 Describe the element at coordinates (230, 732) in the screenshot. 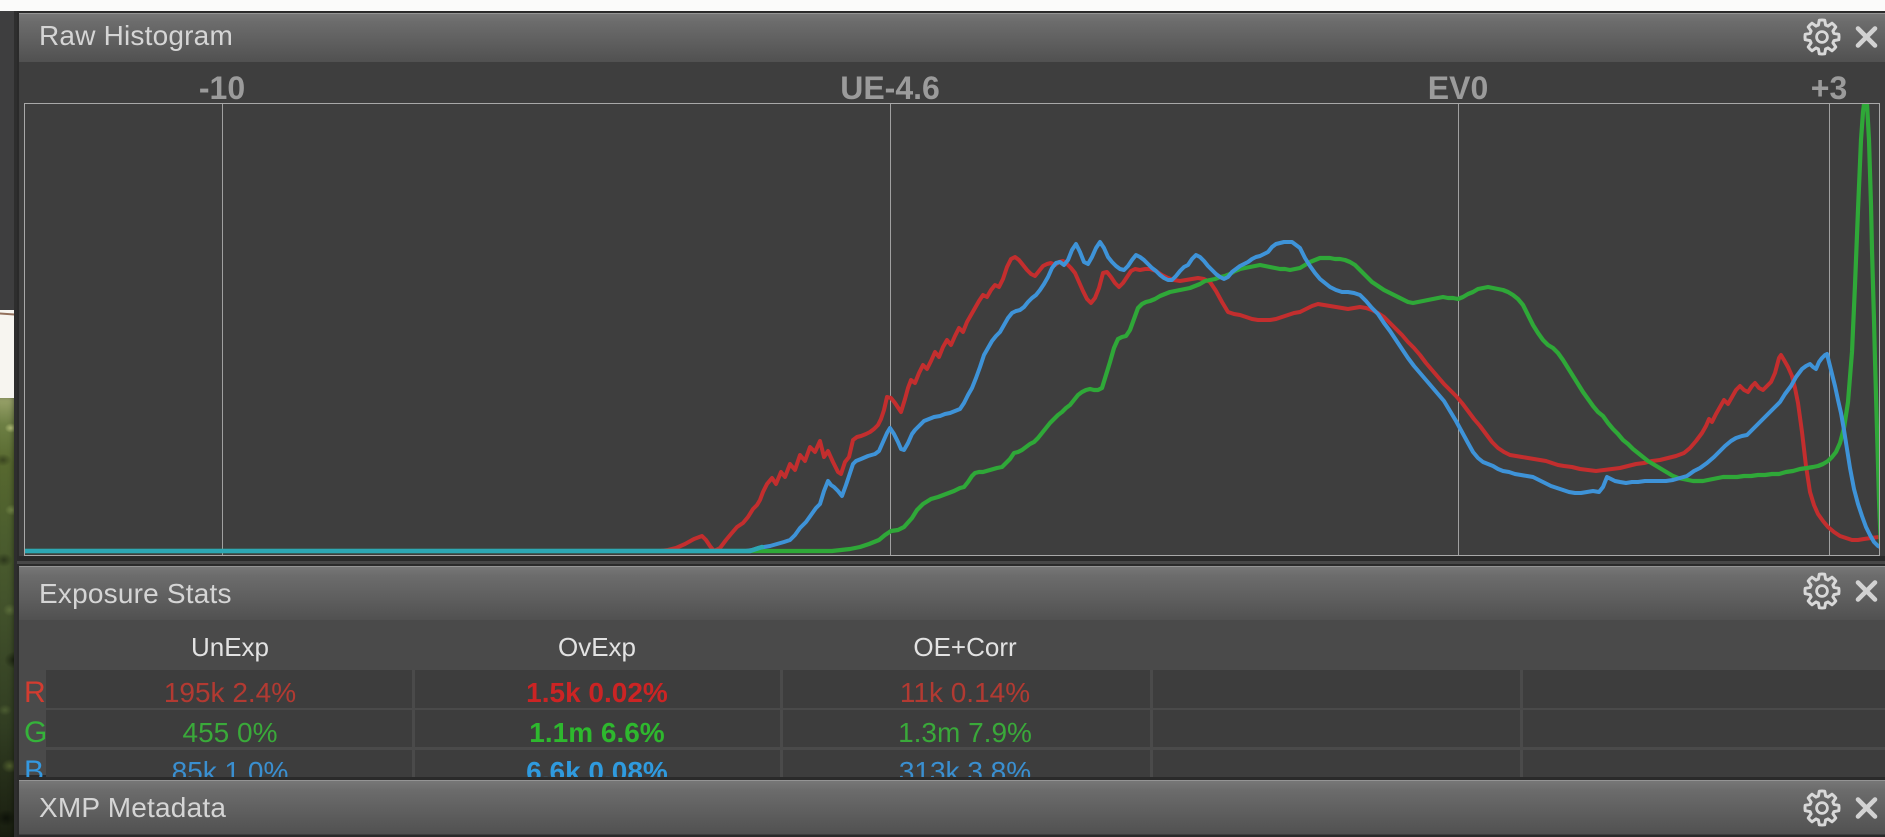

I see `svg-text: 455 0%` at that location.